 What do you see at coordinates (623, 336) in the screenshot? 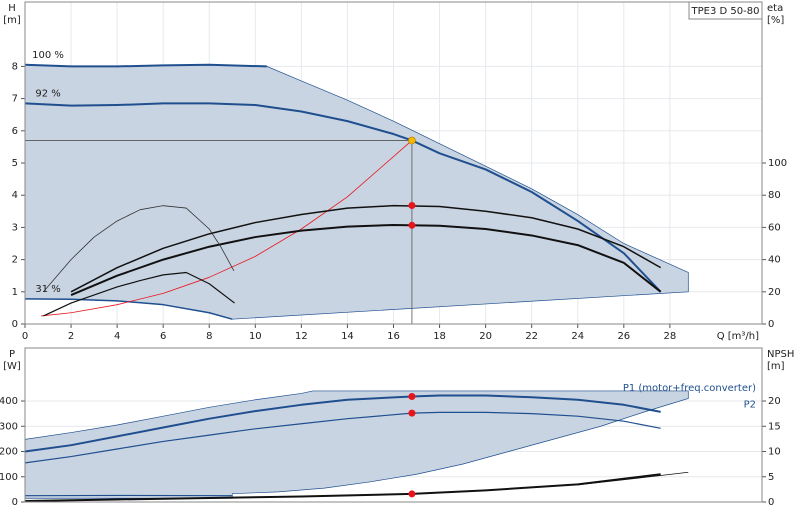
I see `x-tick-label: 26` at bounding box center [623, 336].